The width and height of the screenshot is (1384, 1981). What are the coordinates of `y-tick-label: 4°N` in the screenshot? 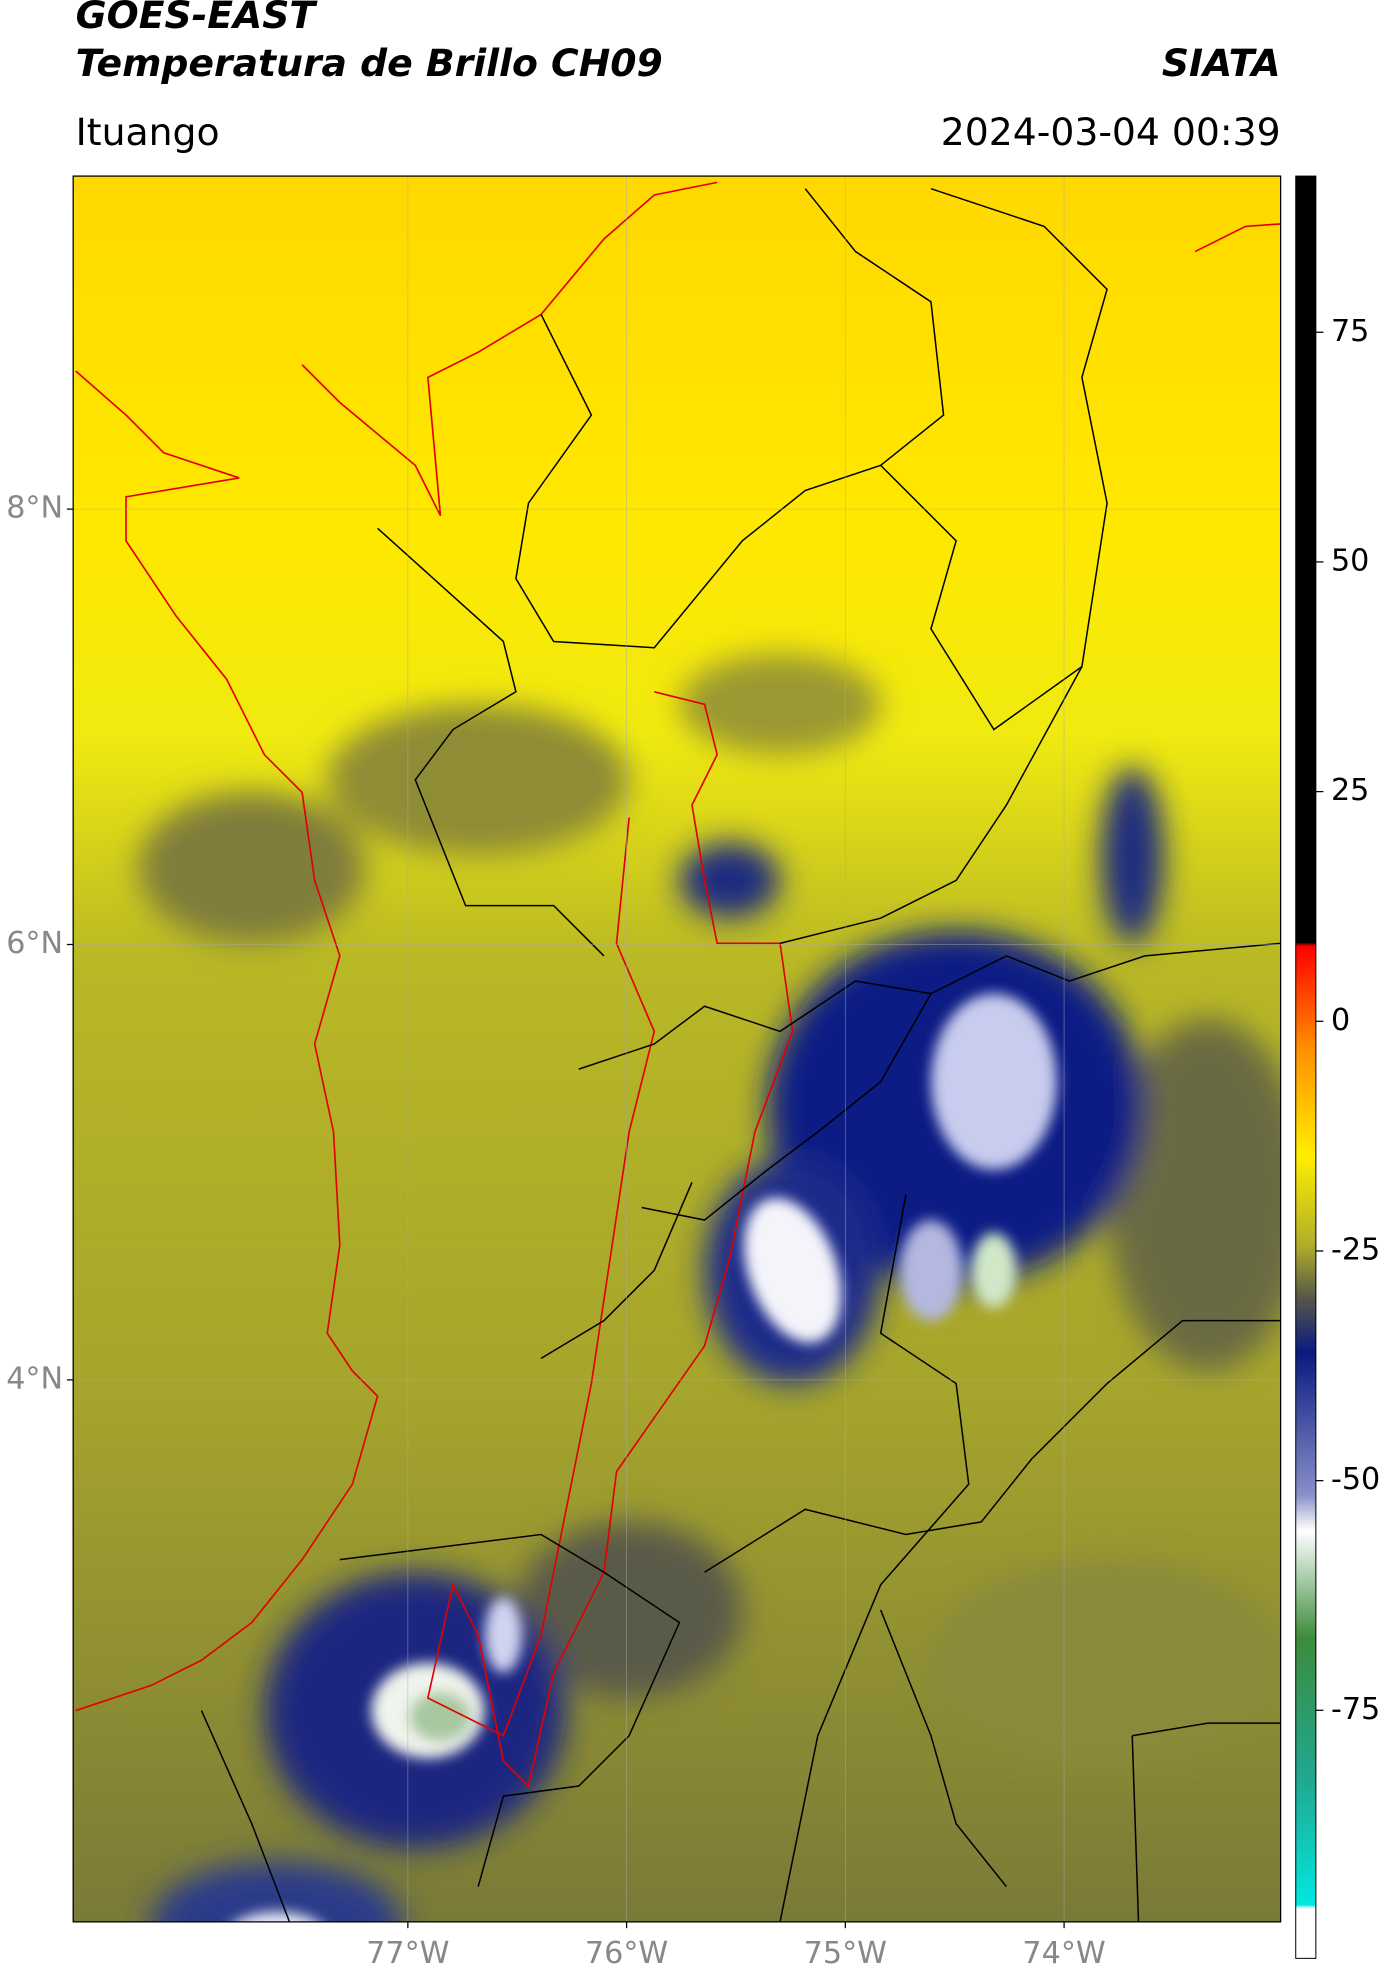 It's located at (34, 1378).